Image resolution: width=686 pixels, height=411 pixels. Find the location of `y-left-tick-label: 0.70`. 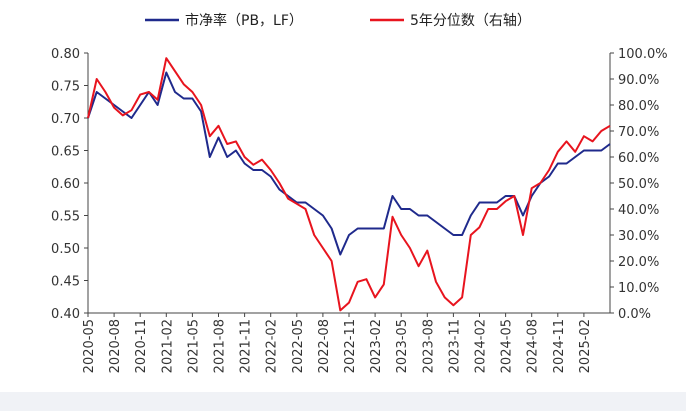

y-left-tick-label: 0.70 is located at coordinates (65, 119).